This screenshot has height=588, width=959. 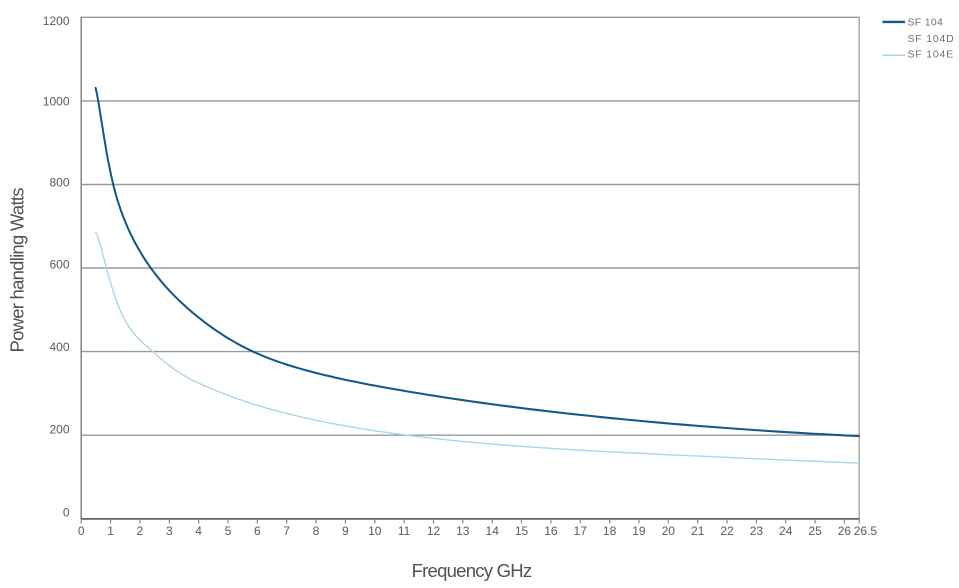 I want to click on svg-text: 4, so click(x=198, y=531).